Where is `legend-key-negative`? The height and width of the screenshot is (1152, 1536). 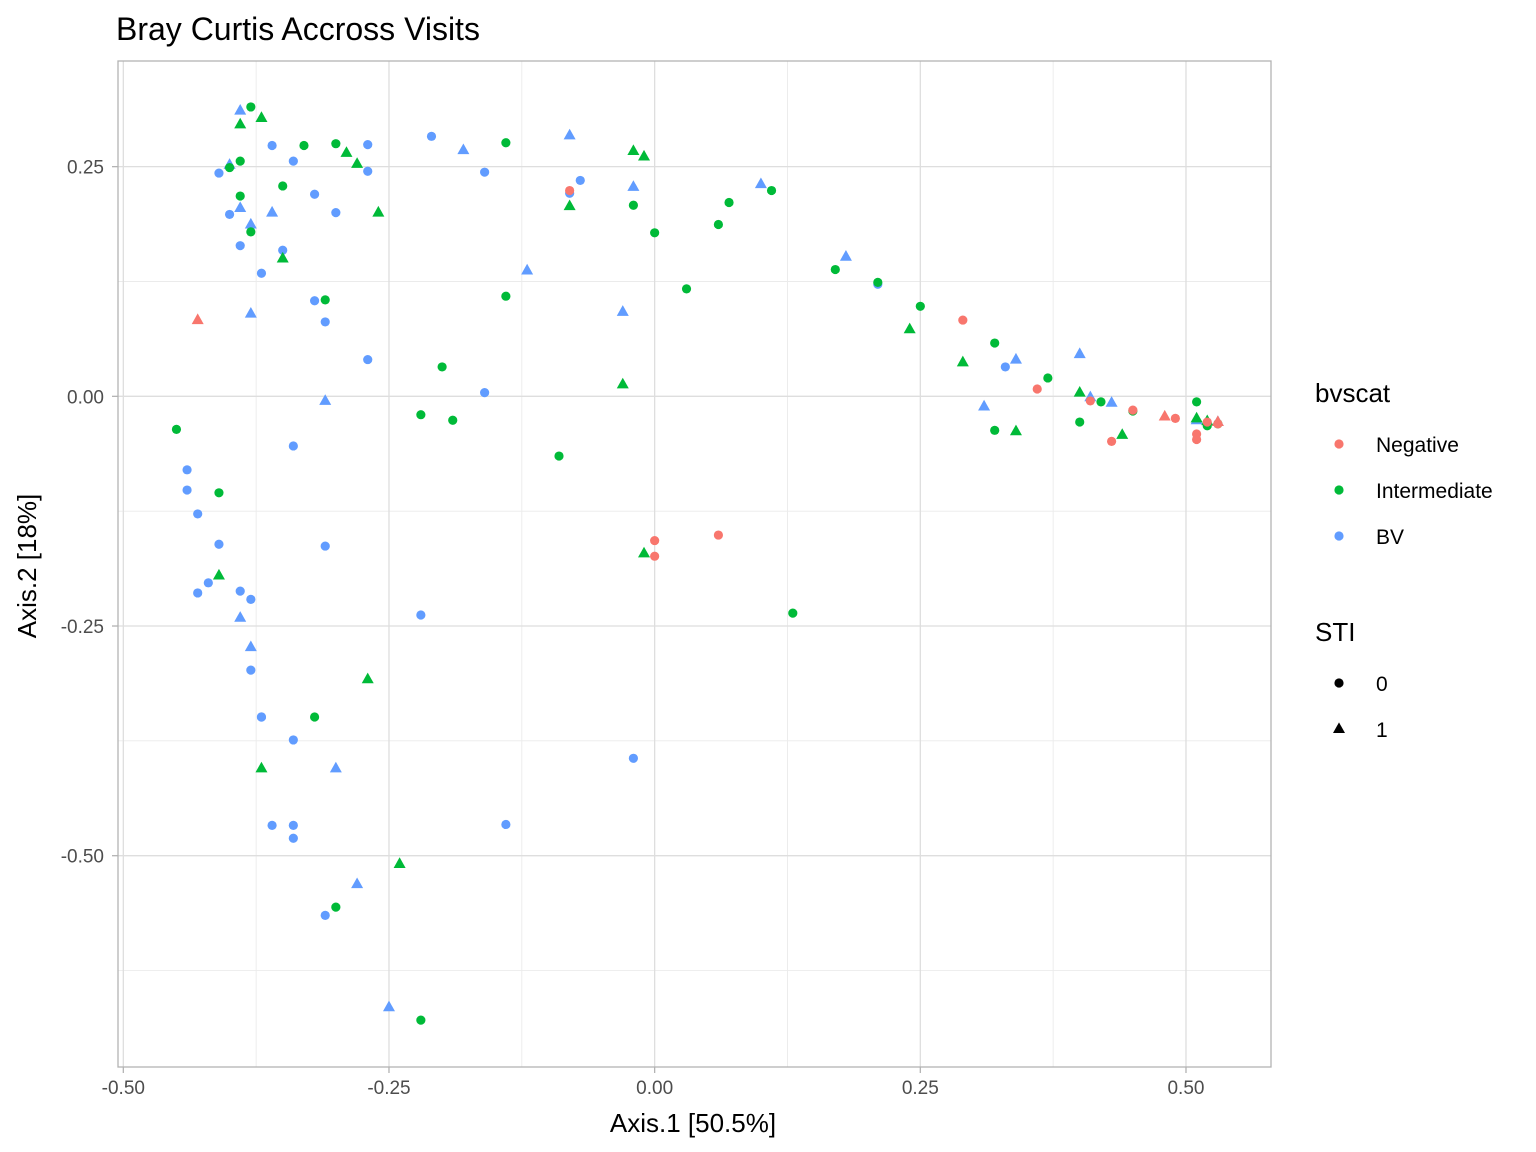
legend-key-negative is located at coordinates (1339, 444).